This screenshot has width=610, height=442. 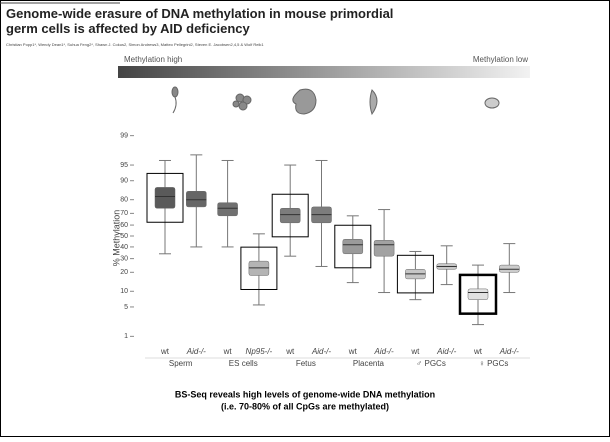 I want to click on y-axis-label: % Methylation, so click(x=116, y=238).